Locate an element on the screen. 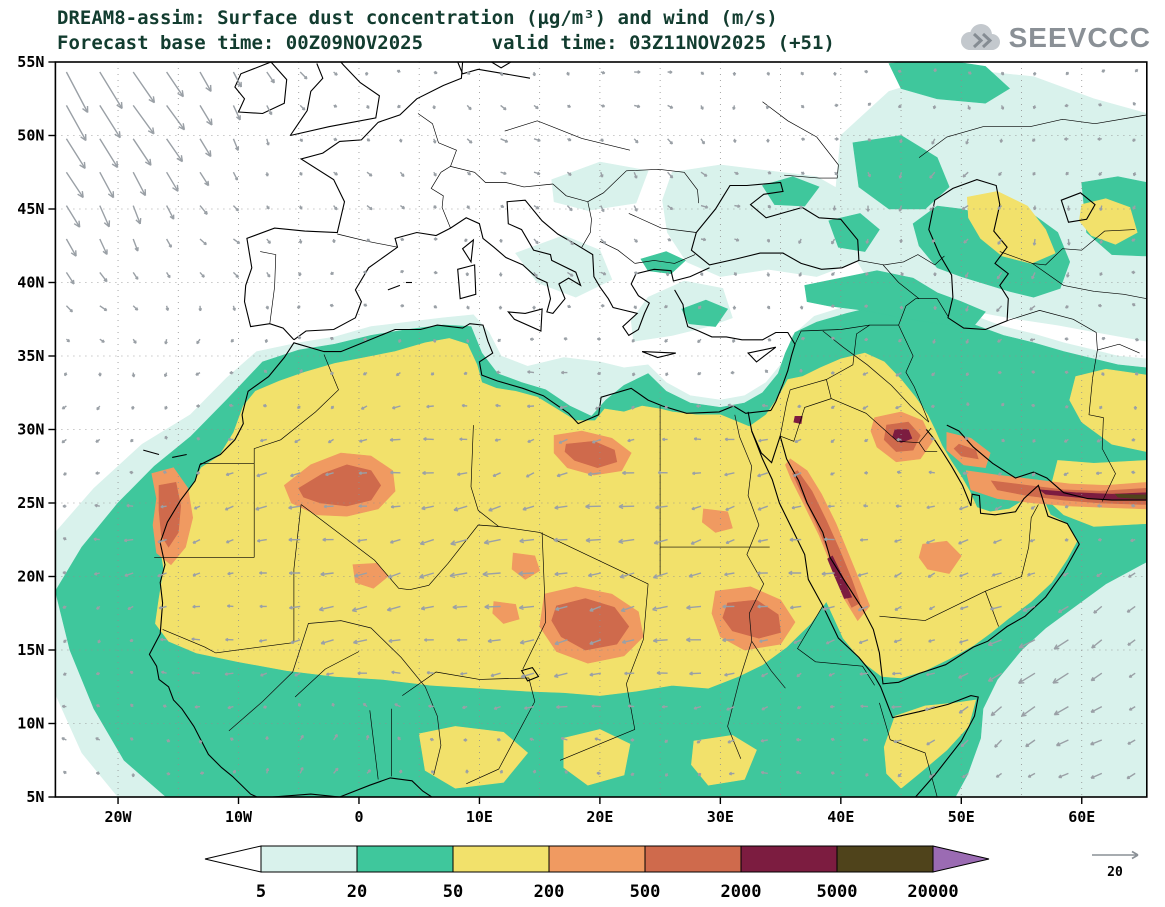 This screenshot has height=907, width=1165. seevccc-logo: SEEVCCC is located at coordinates (1054, 38).